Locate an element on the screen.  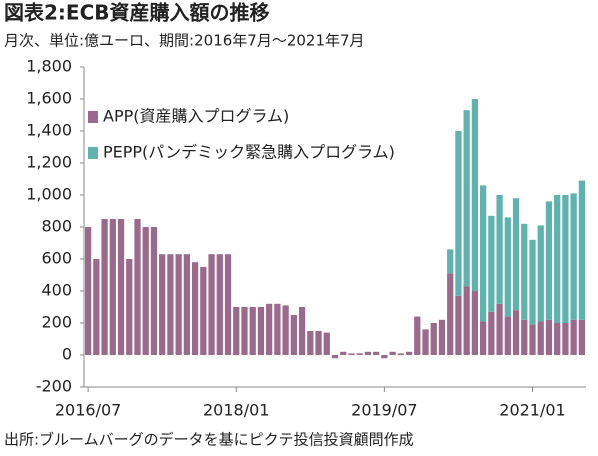
y-tick-label: 200 is located at coordinates (56, 322).